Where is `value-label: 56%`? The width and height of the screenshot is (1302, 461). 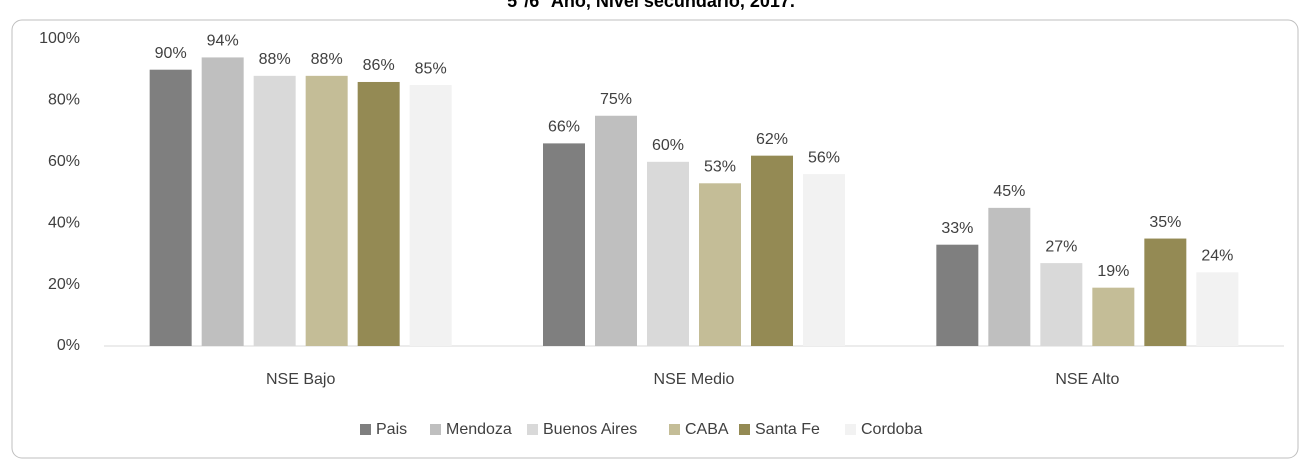 value-label: 56% is located at coordinates (824, 157).